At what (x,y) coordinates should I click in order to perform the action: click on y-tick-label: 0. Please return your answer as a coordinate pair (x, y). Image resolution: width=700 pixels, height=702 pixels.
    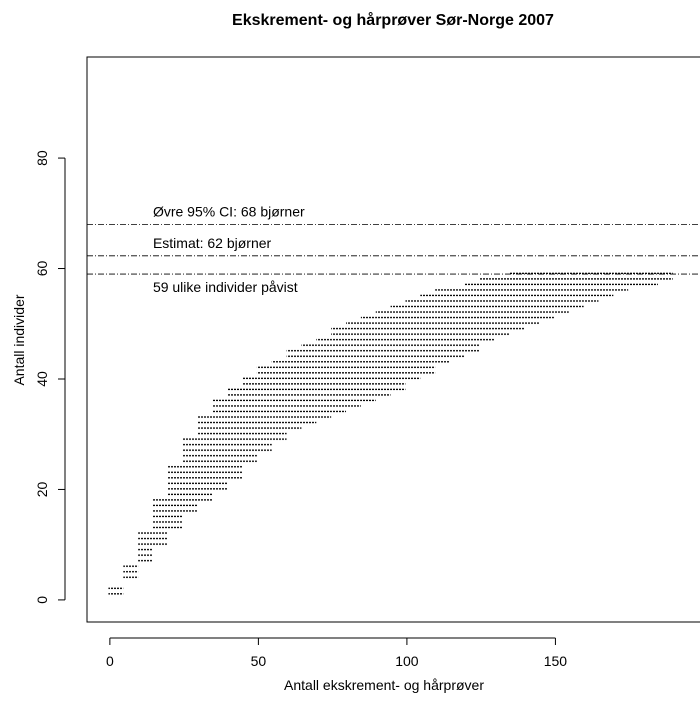
    Looking at the image, I should click on (42, 600).